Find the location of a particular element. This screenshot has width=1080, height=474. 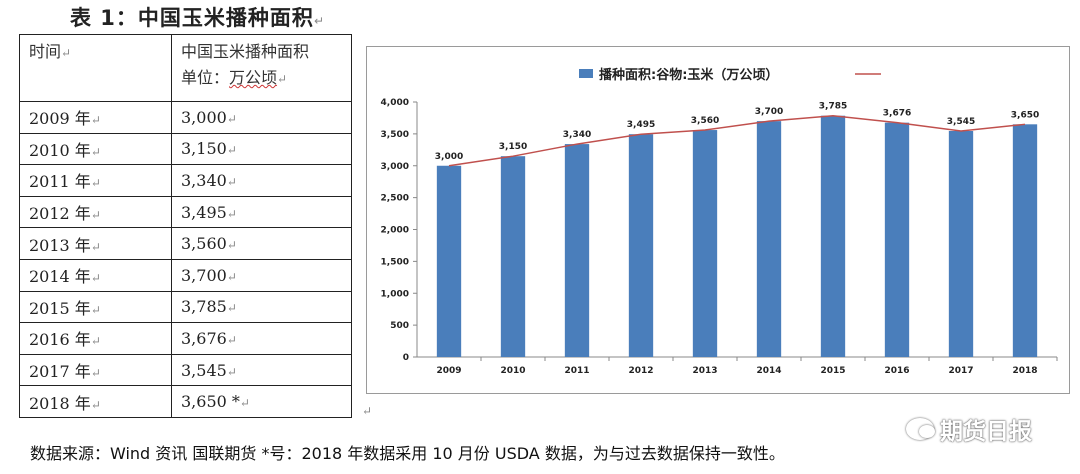

page-title: 表 1：中国玉米播种面积↵ is located at coordinates (197, 17).